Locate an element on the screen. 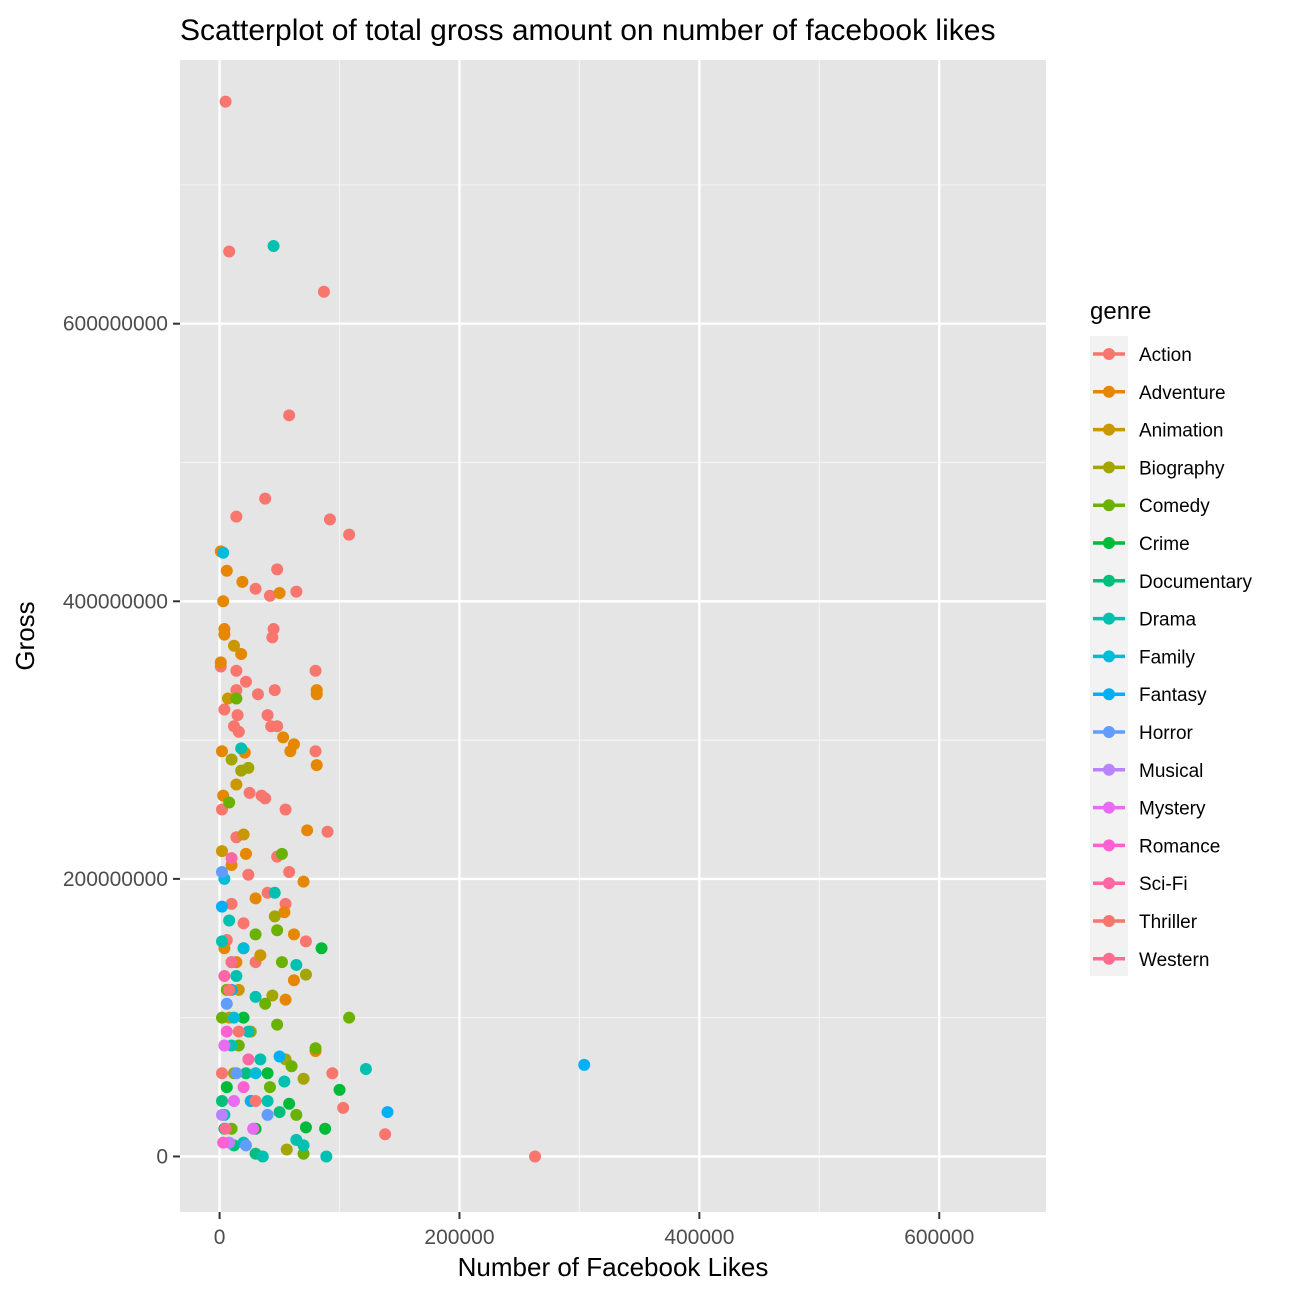 The width and height of the screenshot is (1296, 1296). x-tick-label: 600000 is located at coordinates (939, 1237).